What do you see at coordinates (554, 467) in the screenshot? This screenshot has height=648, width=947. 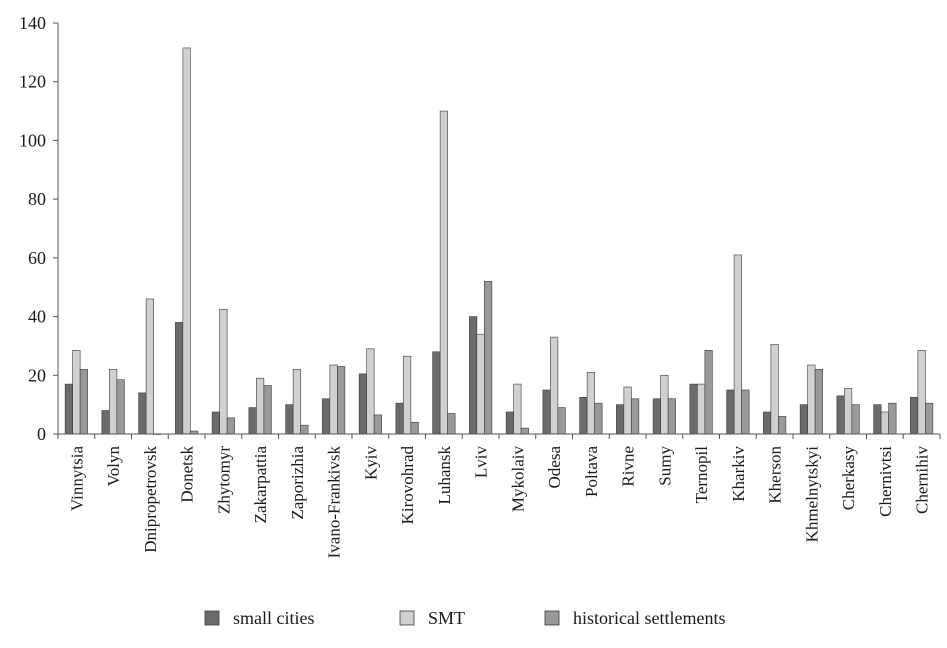 I see `x-category-label: Odesa` at bounding box center [554, 467].